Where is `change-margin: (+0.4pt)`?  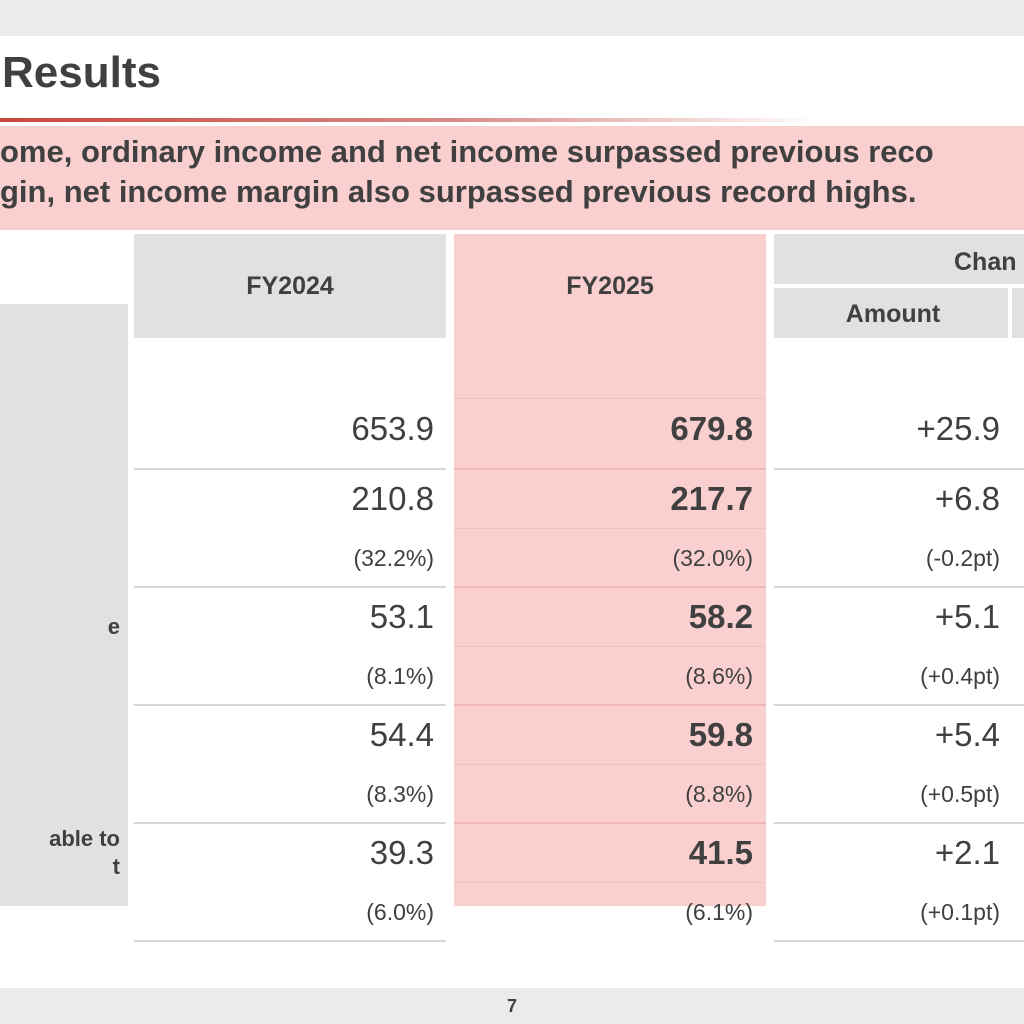
change-margin: (+0.4pt) is located at coordinates (960, 676).